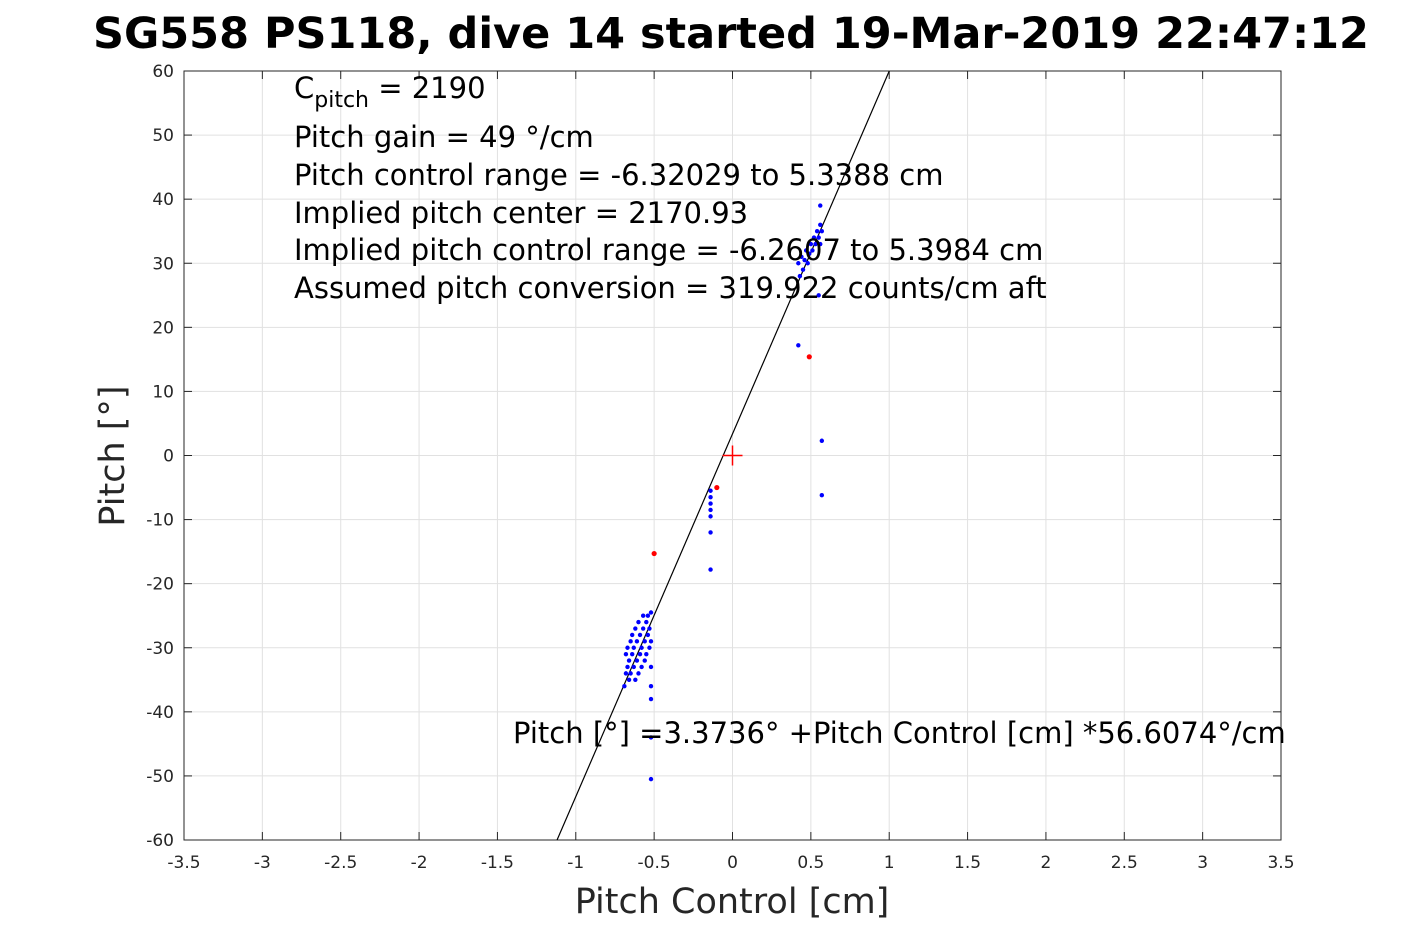  What do you see at coordinates (160, 649) in the screenshot?
I see `y-tick-label: -30` at bounding box center [160, 649].